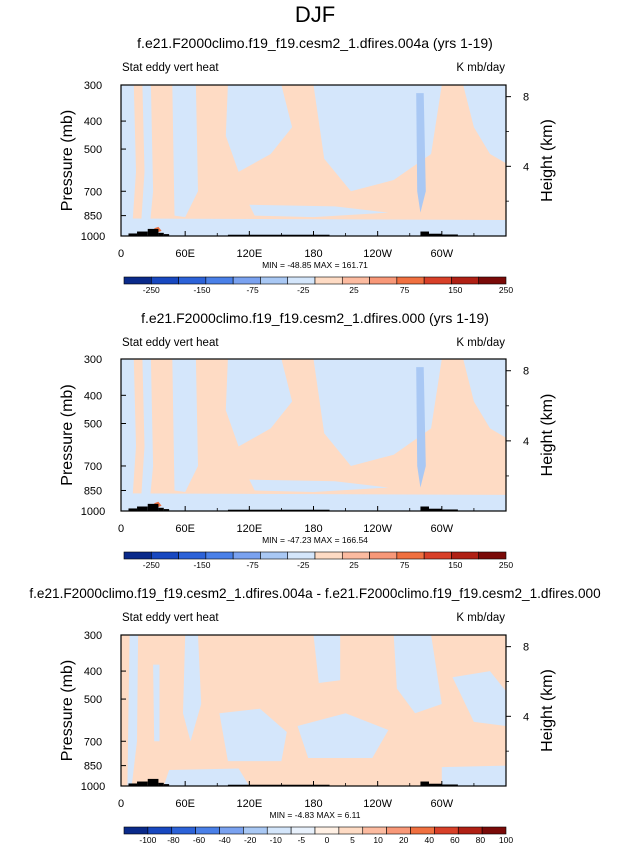  I want to click on y-tick-label: 700, so click(93, 467).